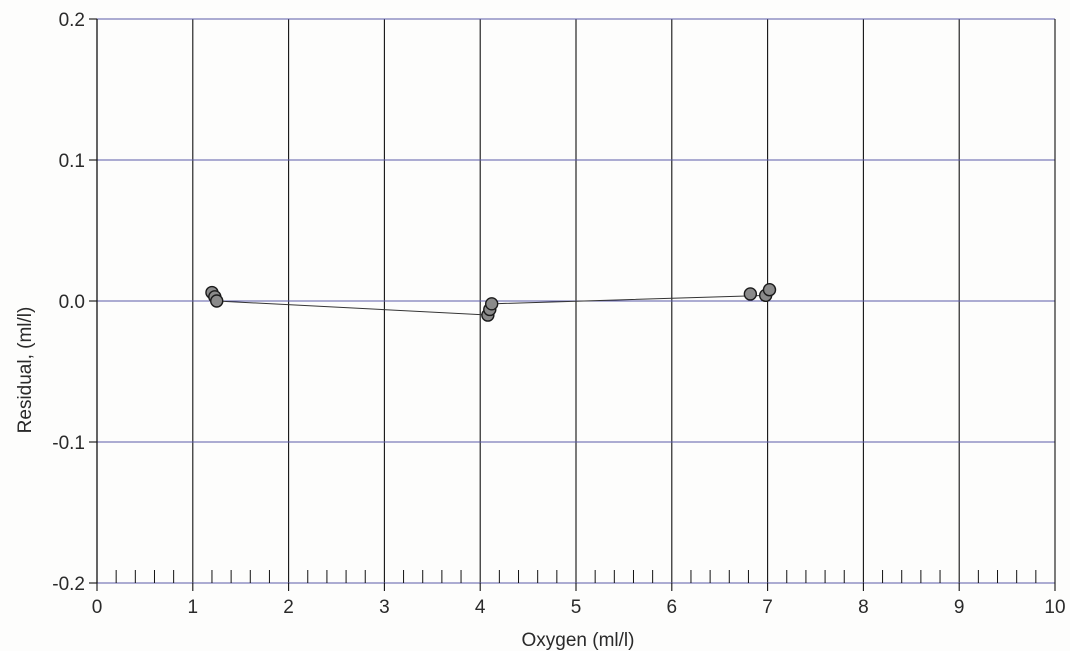 Image resolution: width=1070 pixels, height=656 pixels. Describe the element at coordinates (72, 20) in the screenshot. I see `y-tick-label: 0.2` at that location.